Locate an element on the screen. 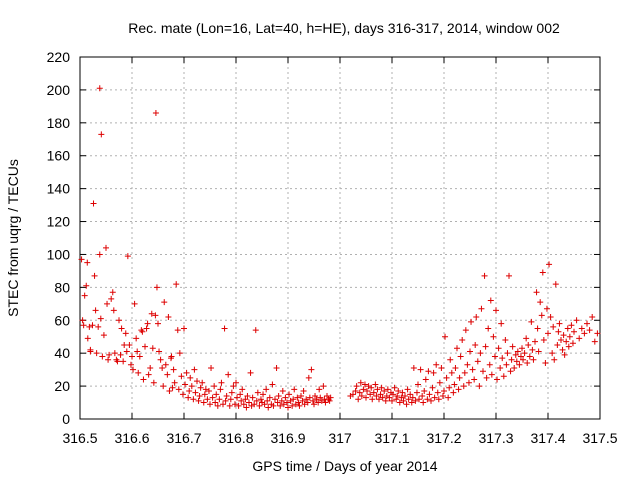 Image resolution: width=640 pixels, height=480 pixels. y-tick-label: 120 is located at coordinates (59, 222).